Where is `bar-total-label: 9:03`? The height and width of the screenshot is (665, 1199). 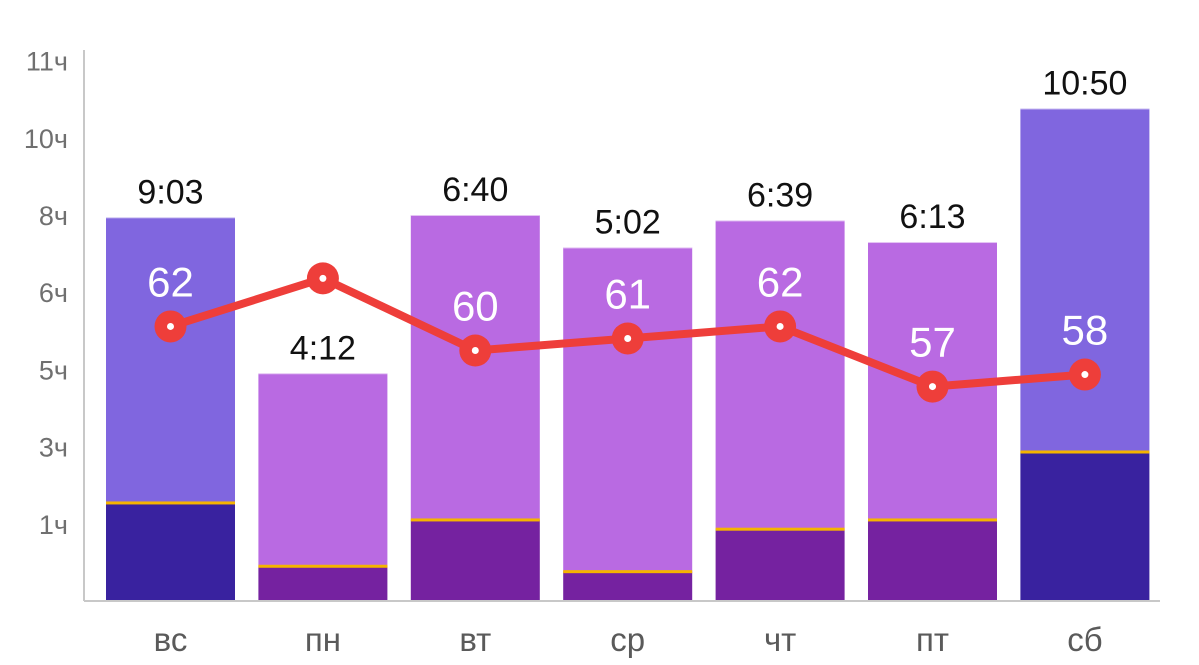
bar-total-label: 9:03 is located at coordinates (170, 192).